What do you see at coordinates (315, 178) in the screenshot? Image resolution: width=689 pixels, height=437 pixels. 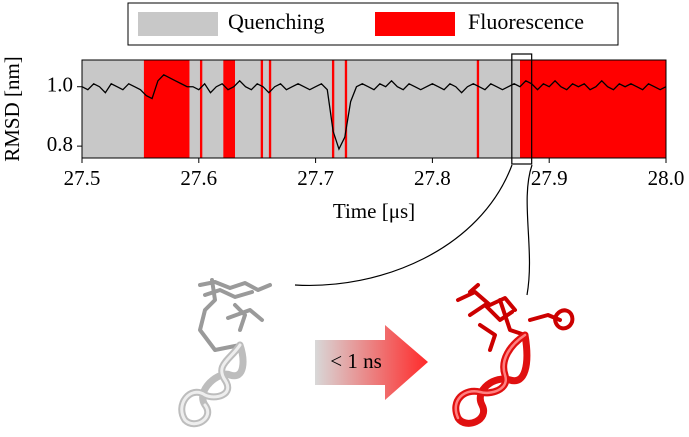 I see `x-tick-label: 27.7` at bounding box center [315, 178].